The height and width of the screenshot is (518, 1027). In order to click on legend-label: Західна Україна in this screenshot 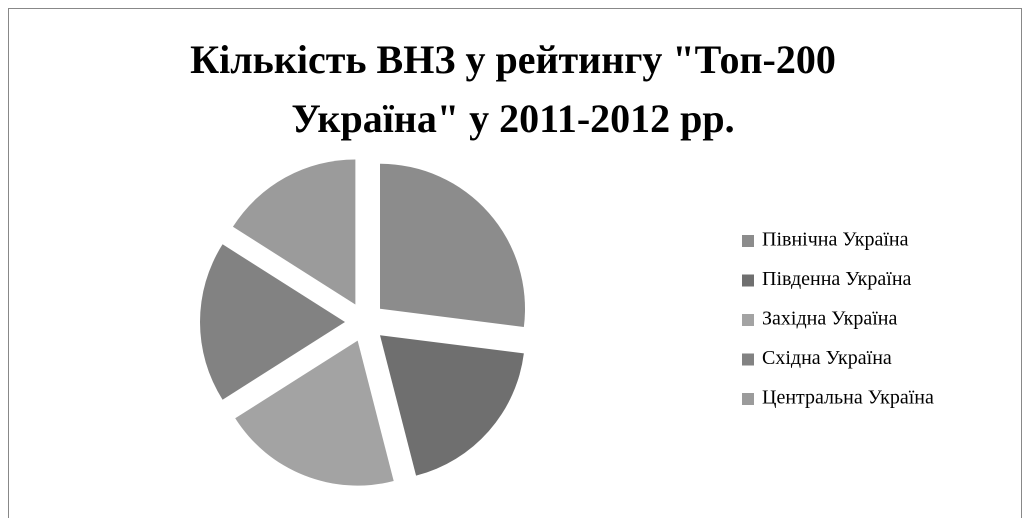, I will do `click(829, 319)`.